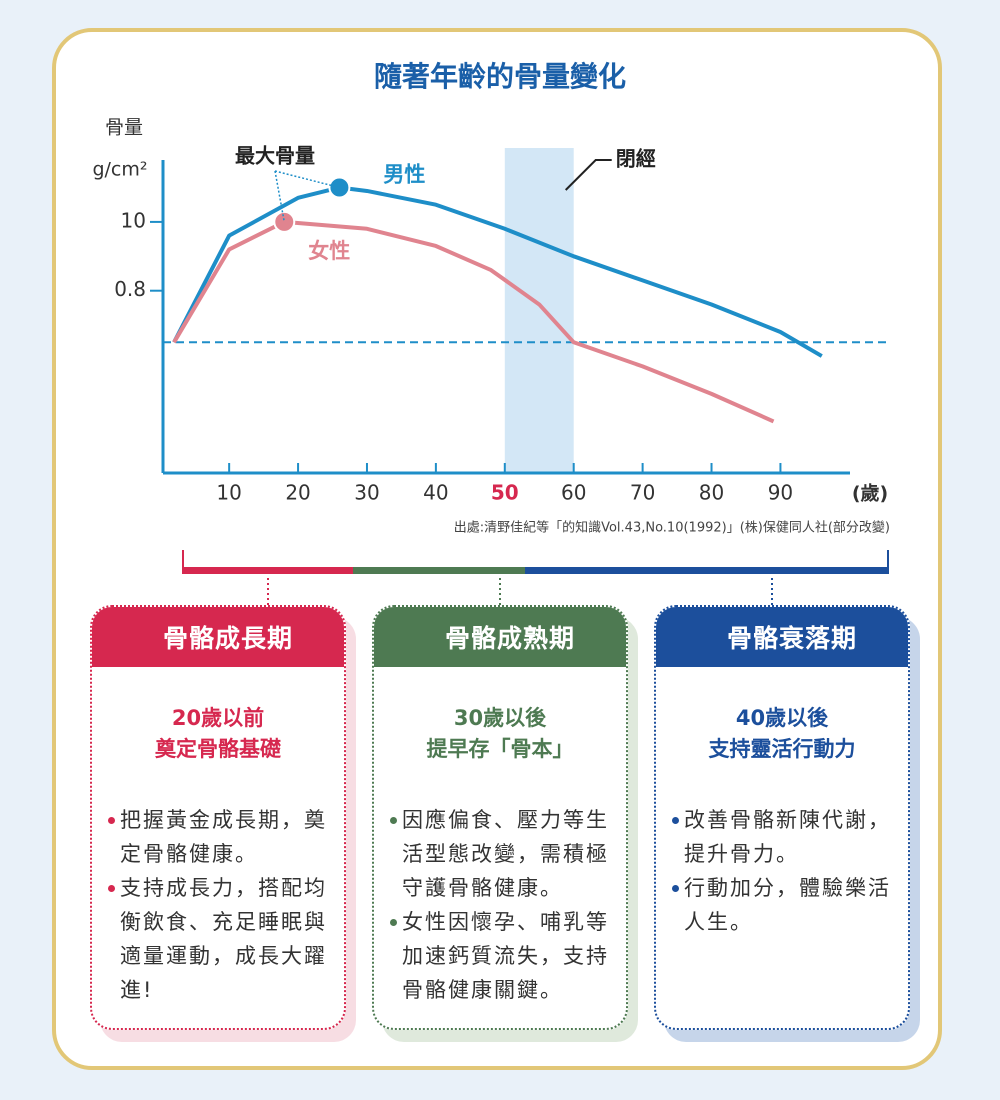 Image resolution: width=1000 pixels, height=1100 pixels. Describe the element at coordinates (500, 718) in the screenshot. I see `heading-line: 30歲以後` at that location.